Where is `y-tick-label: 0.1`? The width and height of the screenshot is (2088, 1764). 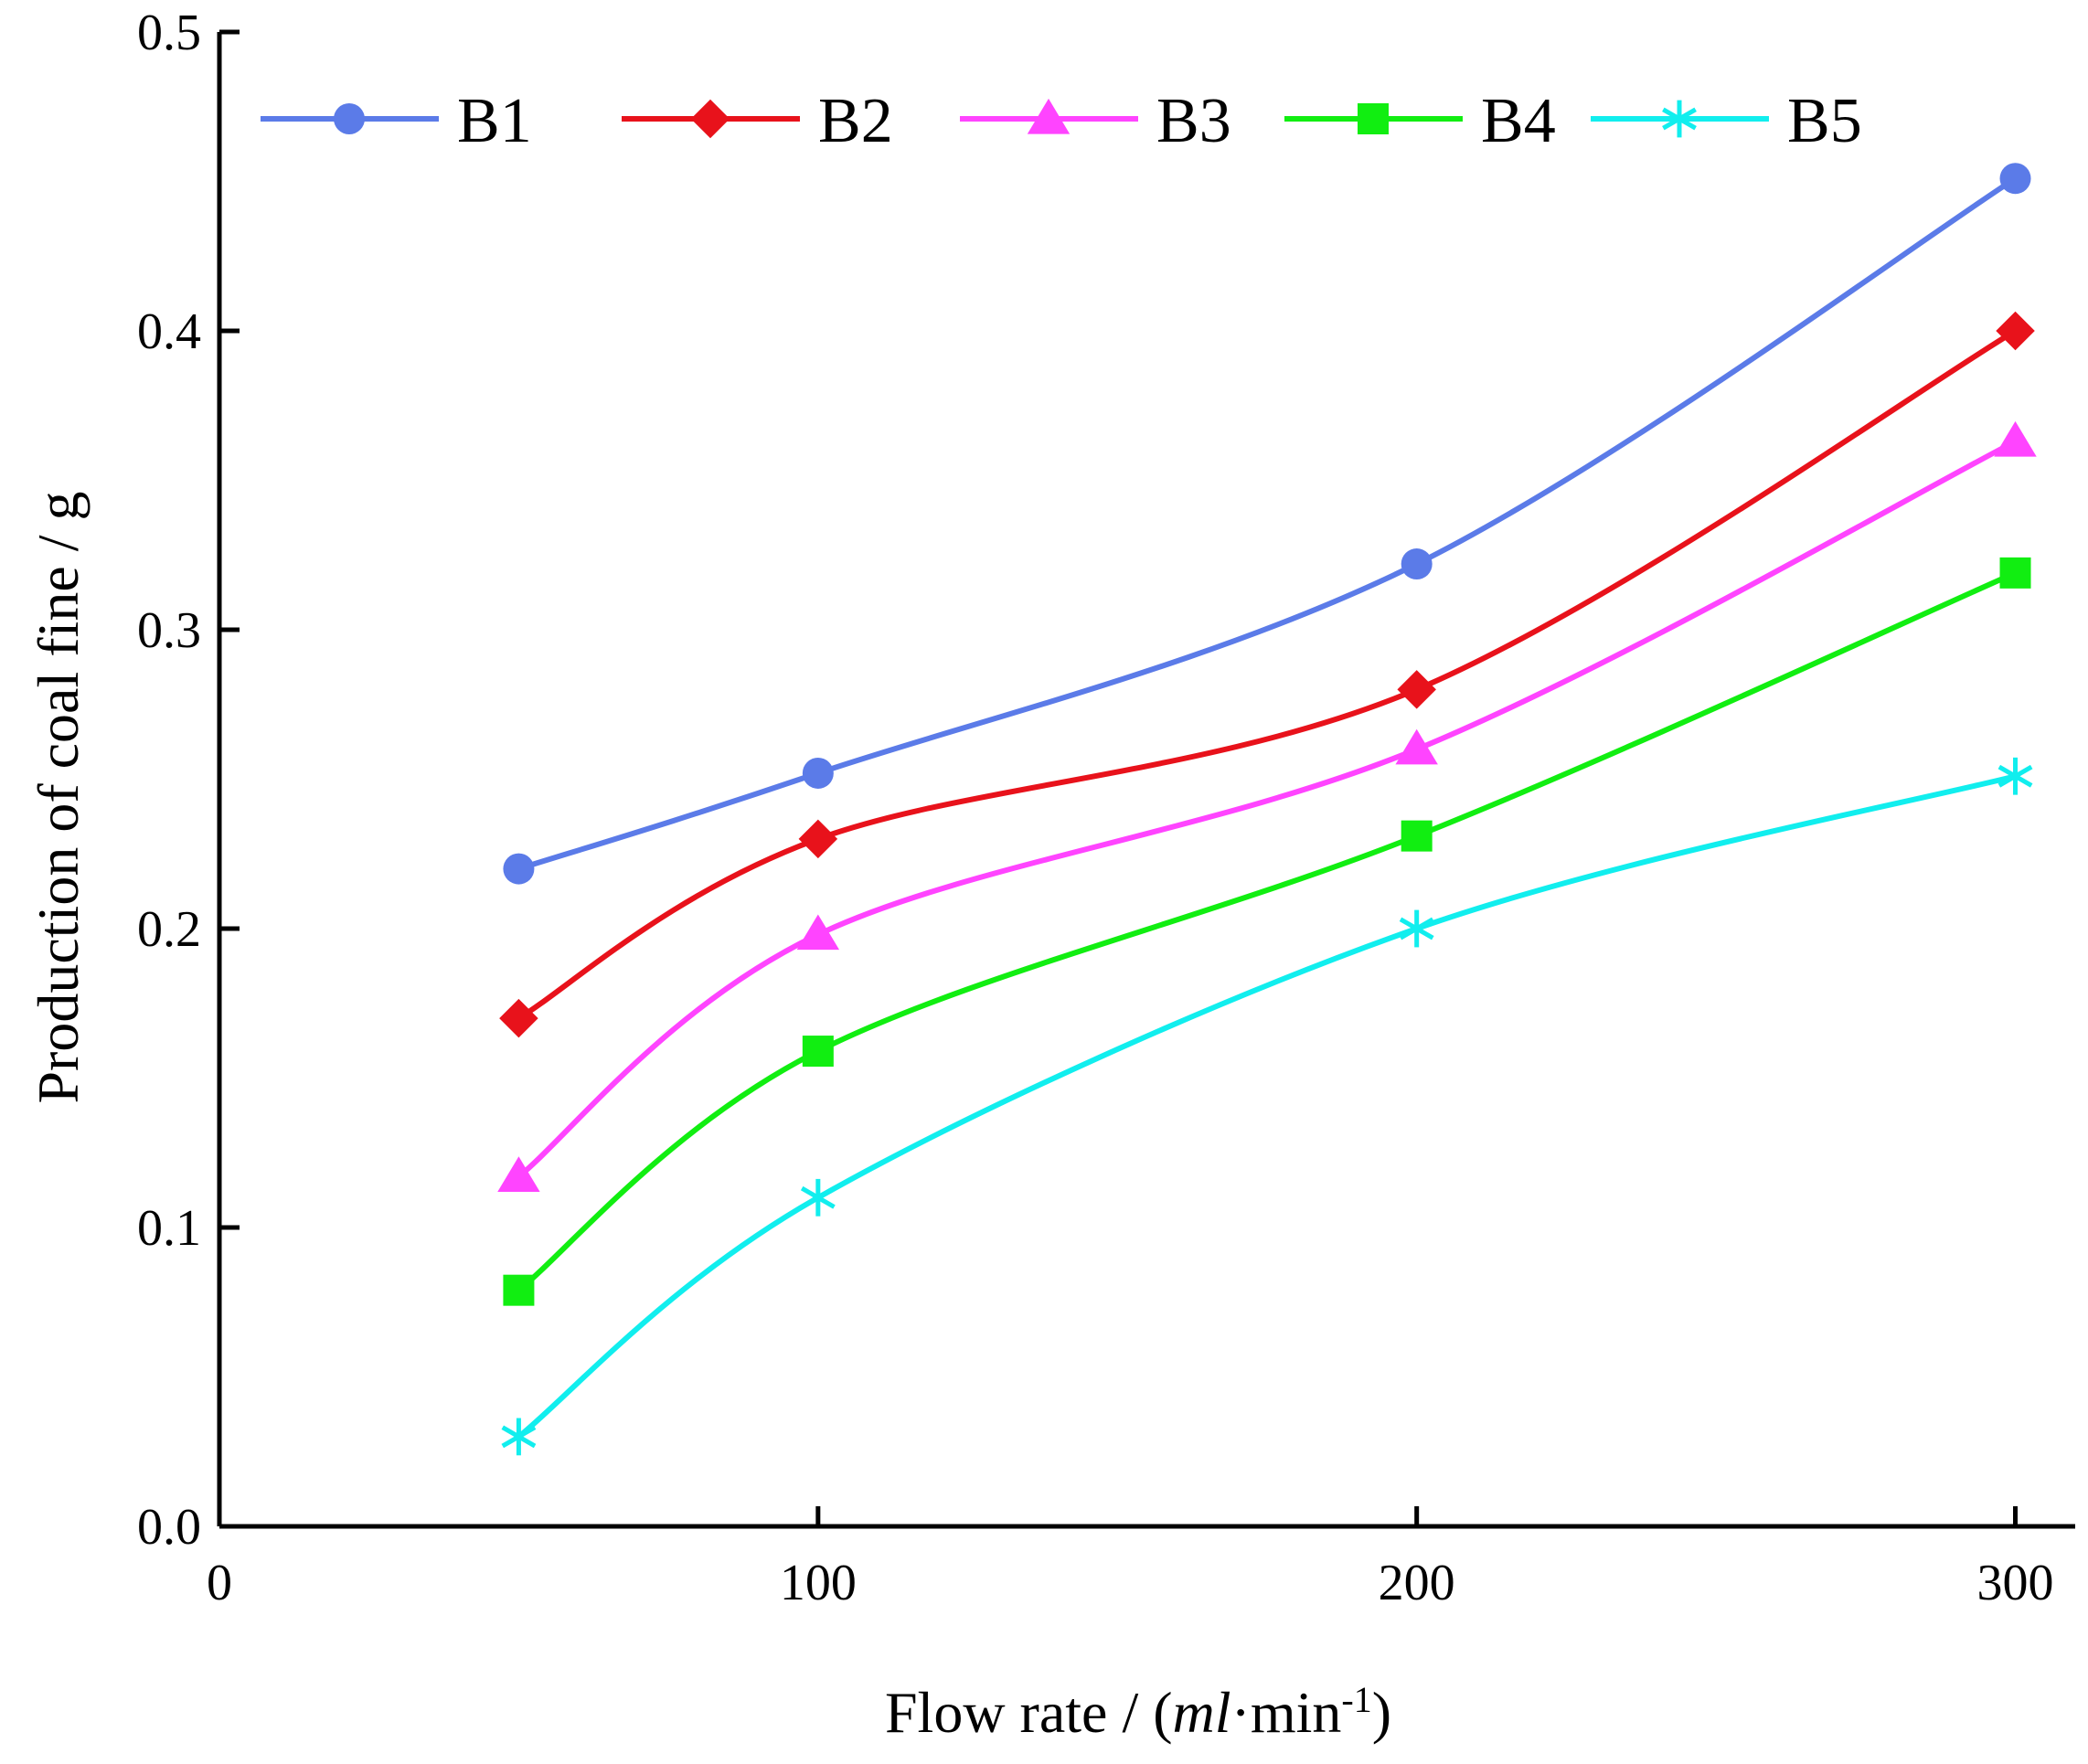
y-tick-label: 0.1 is located at coordinates (169, 1228).